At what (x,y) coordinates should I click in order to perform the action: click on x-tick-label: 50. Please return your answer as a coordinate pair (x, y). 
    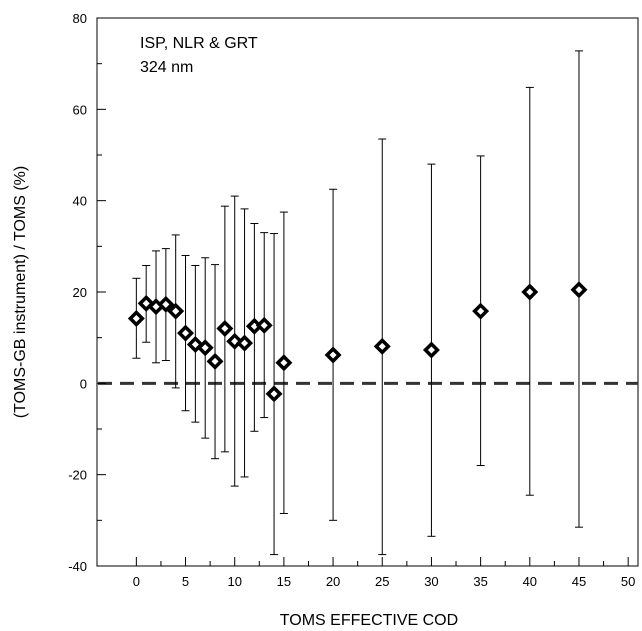
    Looking at the image, I should click on (628, 581).